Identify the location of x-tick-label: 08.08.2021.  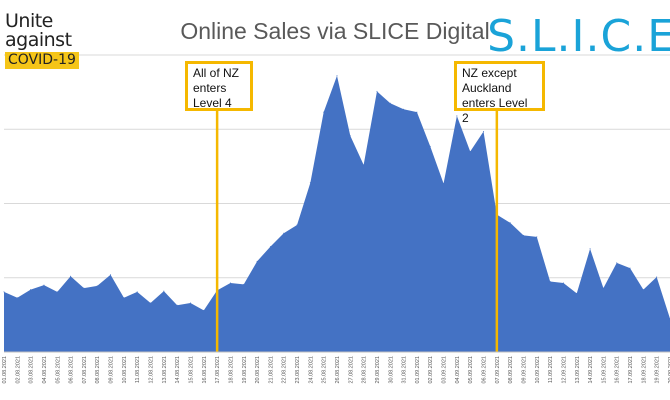
(98, 370).